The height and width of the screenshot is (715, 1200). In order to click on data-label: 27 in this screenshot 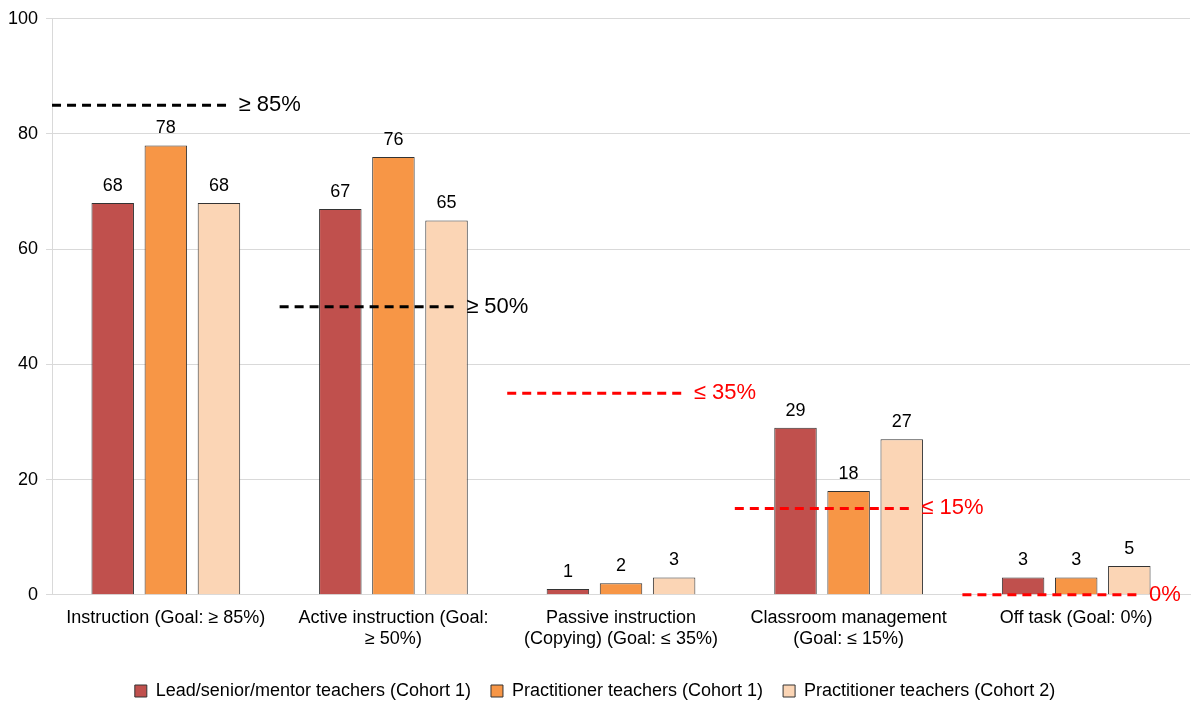, I will do `click(901, 421)`.